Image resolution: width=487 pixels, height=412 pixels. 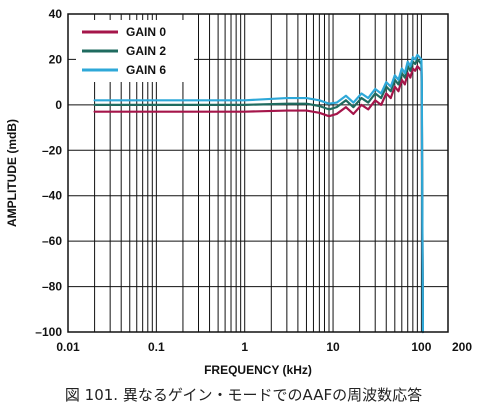 I want to click on x-axis-label: FREQUENCY (kHz), so click(x=258, y=370).